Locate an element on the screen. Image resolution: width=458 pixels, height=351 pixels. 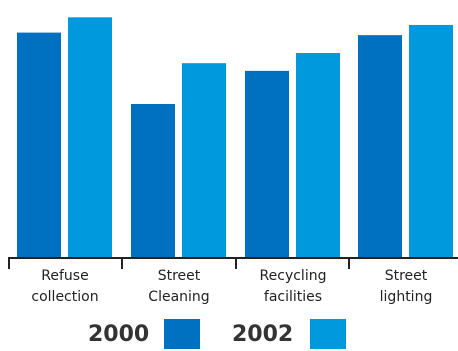
category-label: Recycling is located at coordinates (293, 276).